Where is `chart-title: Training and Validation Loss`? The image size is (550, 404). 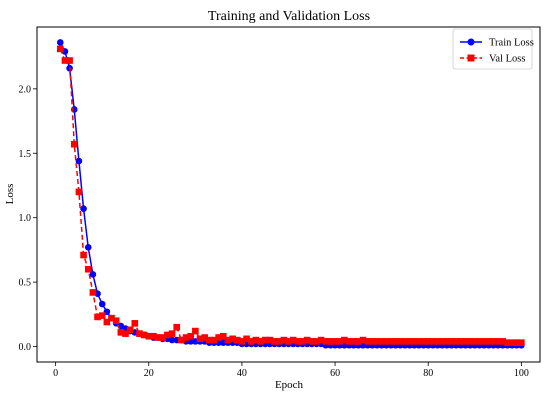
chart-title: Training and Validation Loss is located at coordinates (289, 16).